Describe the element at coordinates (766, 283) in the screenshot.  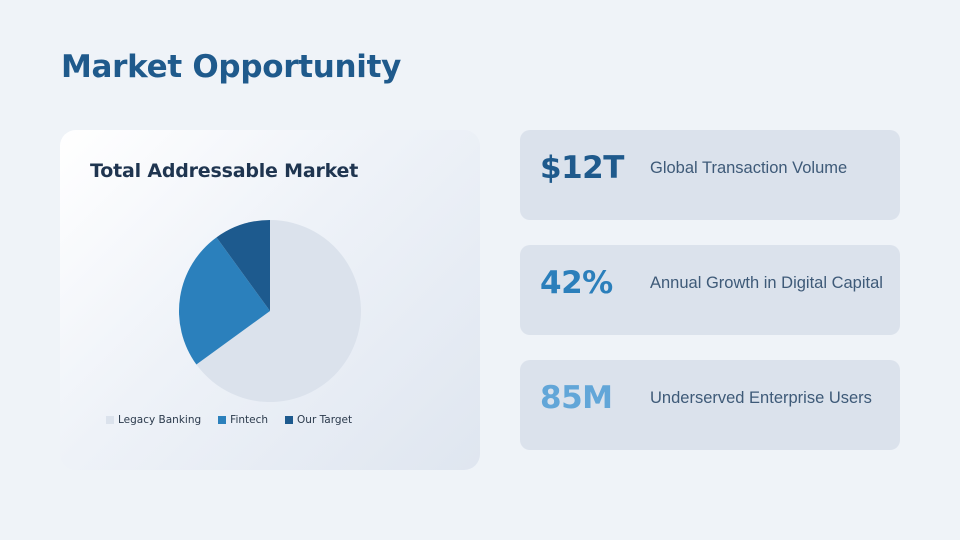
I see `stat-label: Annual Growth in Digital Capital` at that location.